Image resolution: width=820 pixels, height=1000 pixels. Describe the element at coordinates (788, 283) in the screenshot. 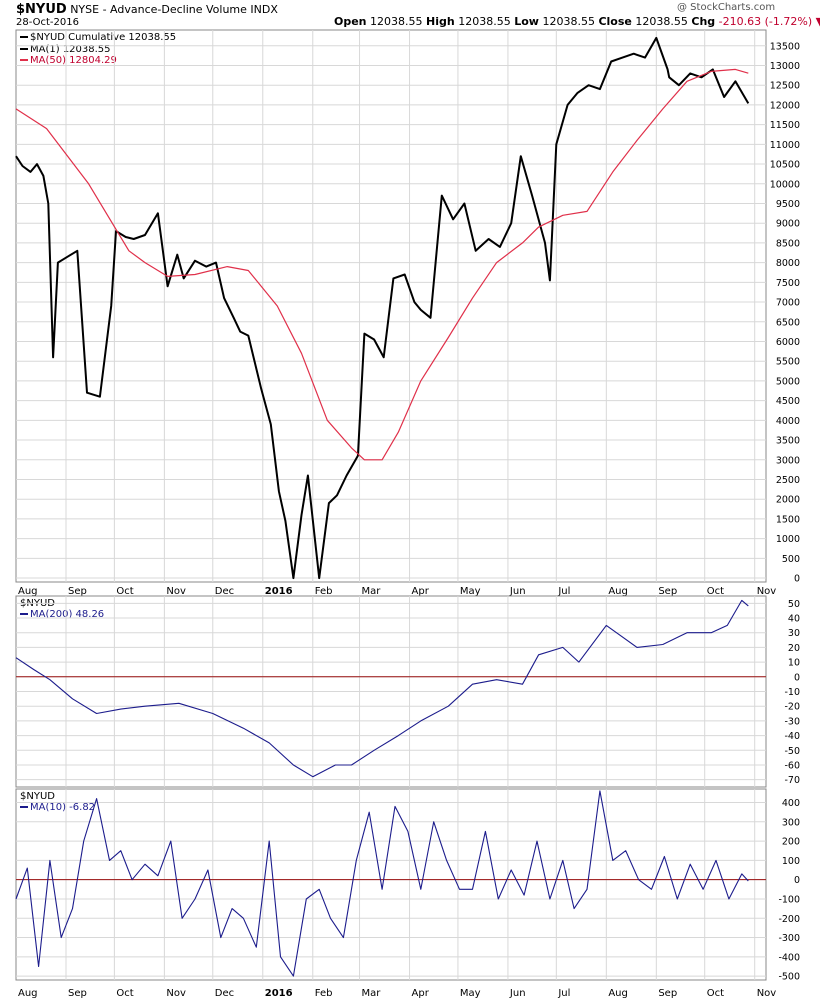

I see `y-tick-label: 7500` at that location.